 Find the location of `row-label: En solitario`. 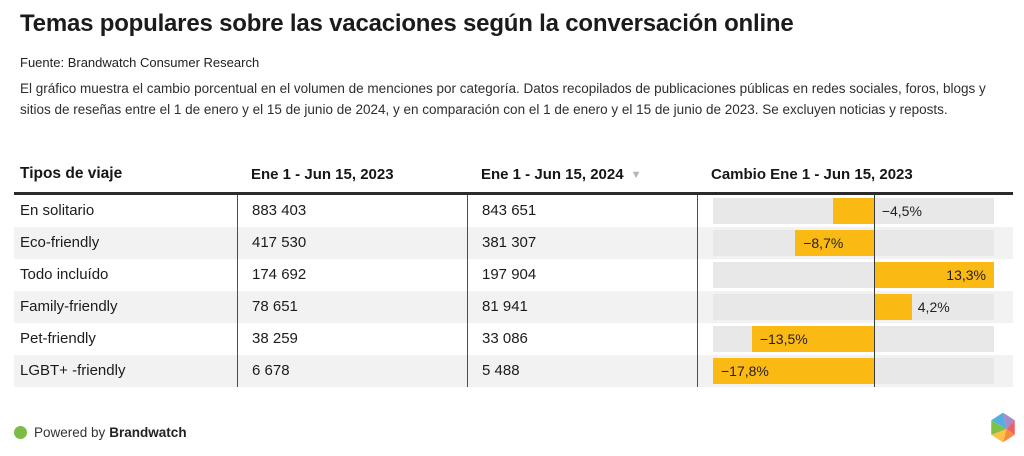

row-label: En solitario is located at coordinates (57, 210).